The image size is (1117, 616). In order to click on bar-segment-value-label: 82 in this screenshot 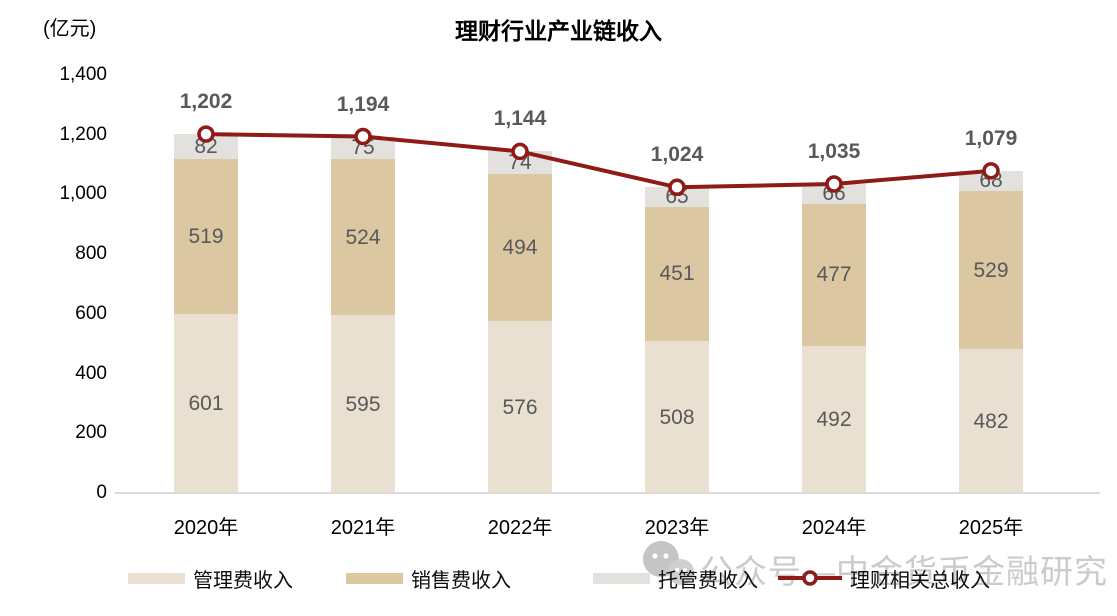, I will do `click(206, 146)`.